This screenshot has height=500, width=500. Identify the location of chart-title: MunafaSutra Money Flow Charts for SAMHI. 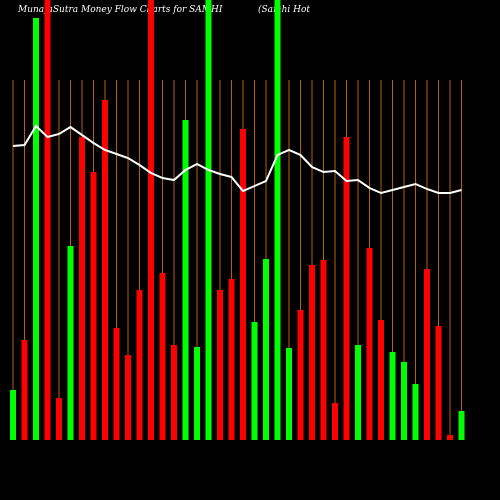
(120, 10).